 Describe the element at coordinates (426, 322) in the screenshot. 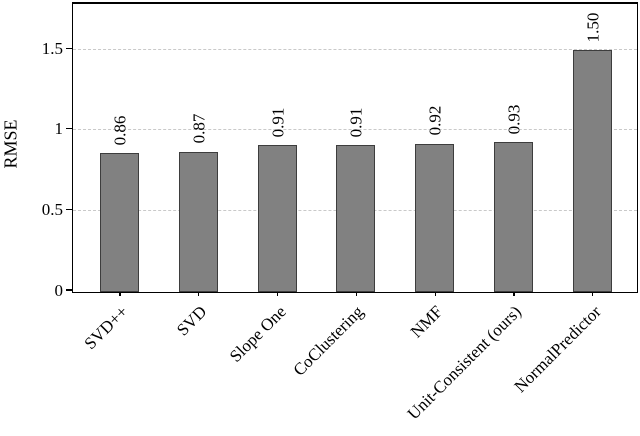

I see `x-tick-label: NMF` at that location.